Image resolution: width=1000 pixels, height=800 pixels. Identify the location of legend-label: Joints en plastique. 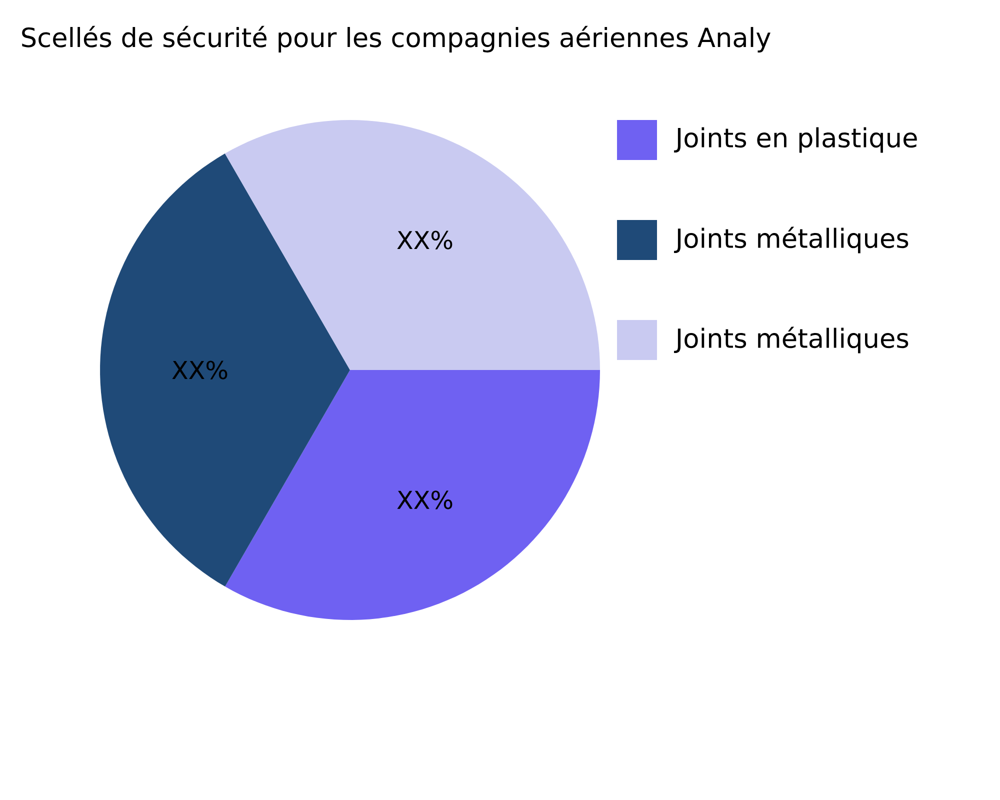
(795, 140).